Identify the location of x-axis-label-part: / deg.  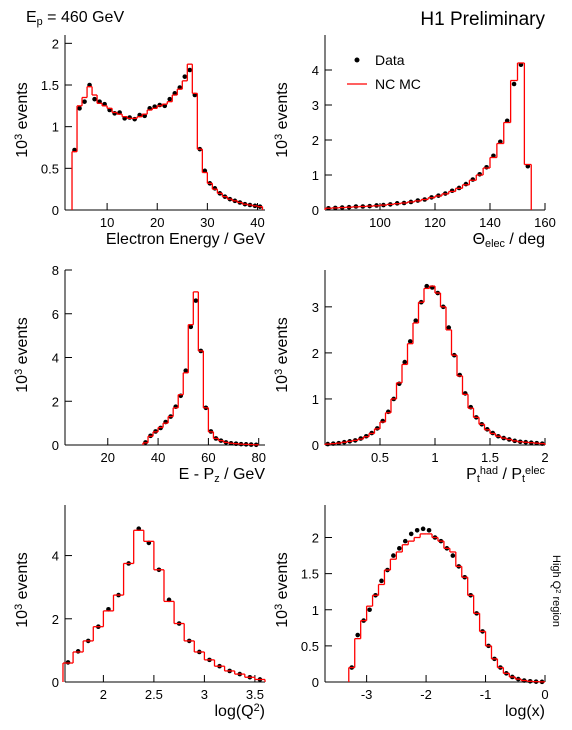
(525, 239).